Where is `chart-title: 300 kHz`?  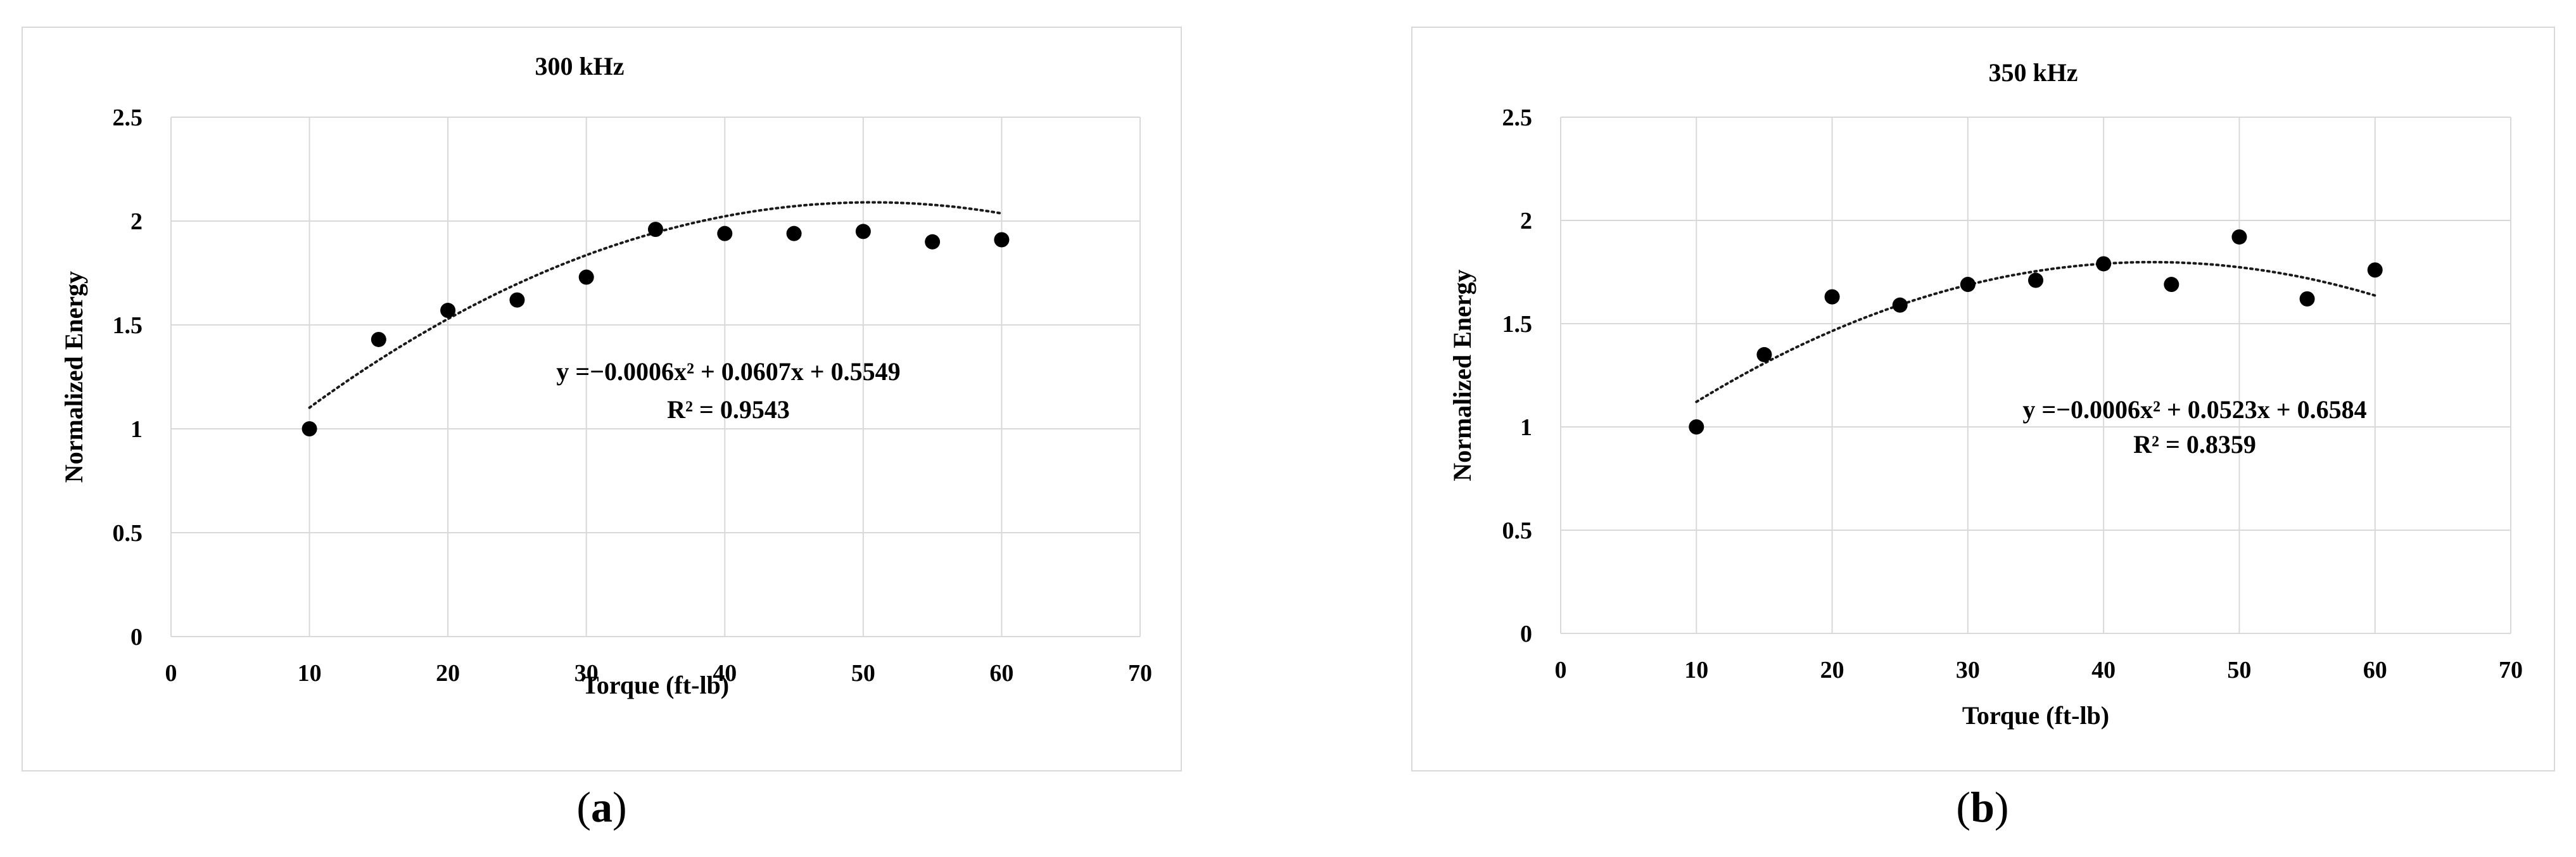
chart-title: 300 kHz is located at coordinates (579, 66).